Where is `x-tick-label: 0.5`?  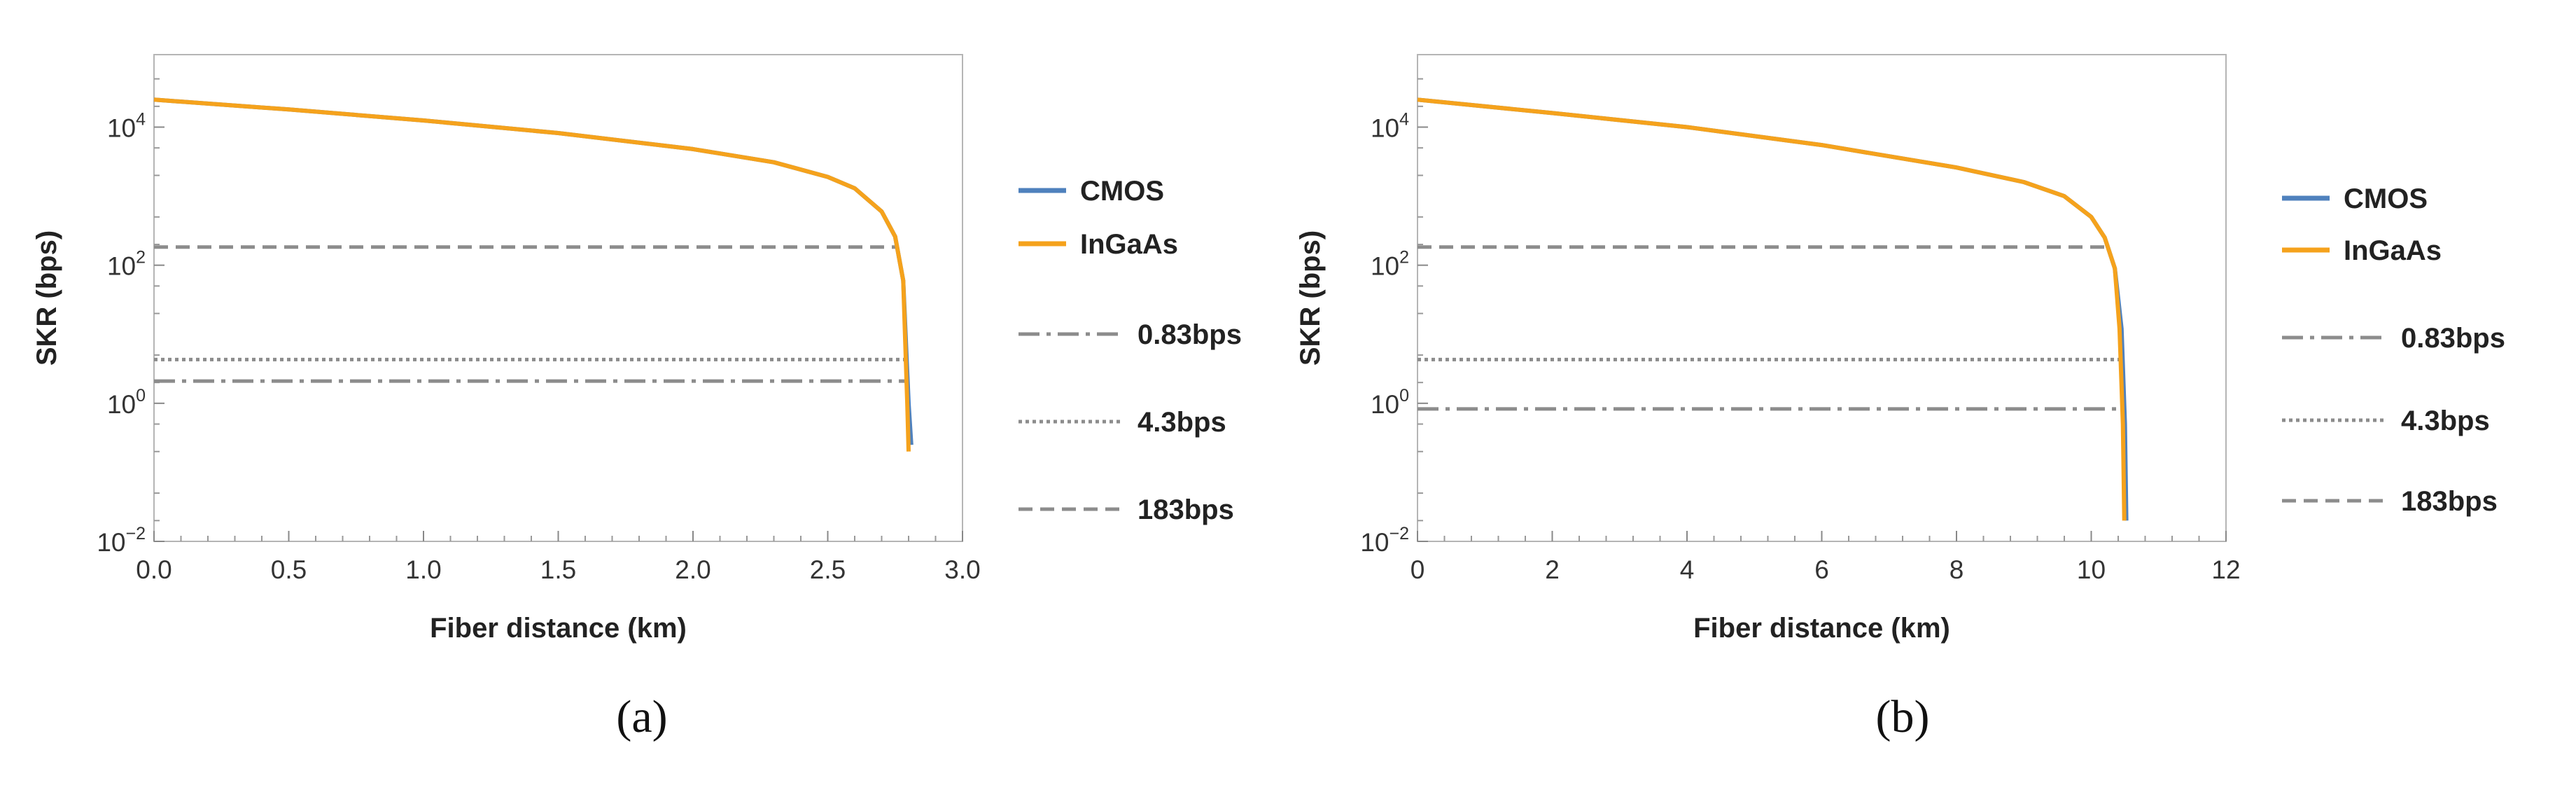
x-tick-label: 0.5 is located at coordinates (289, 570).